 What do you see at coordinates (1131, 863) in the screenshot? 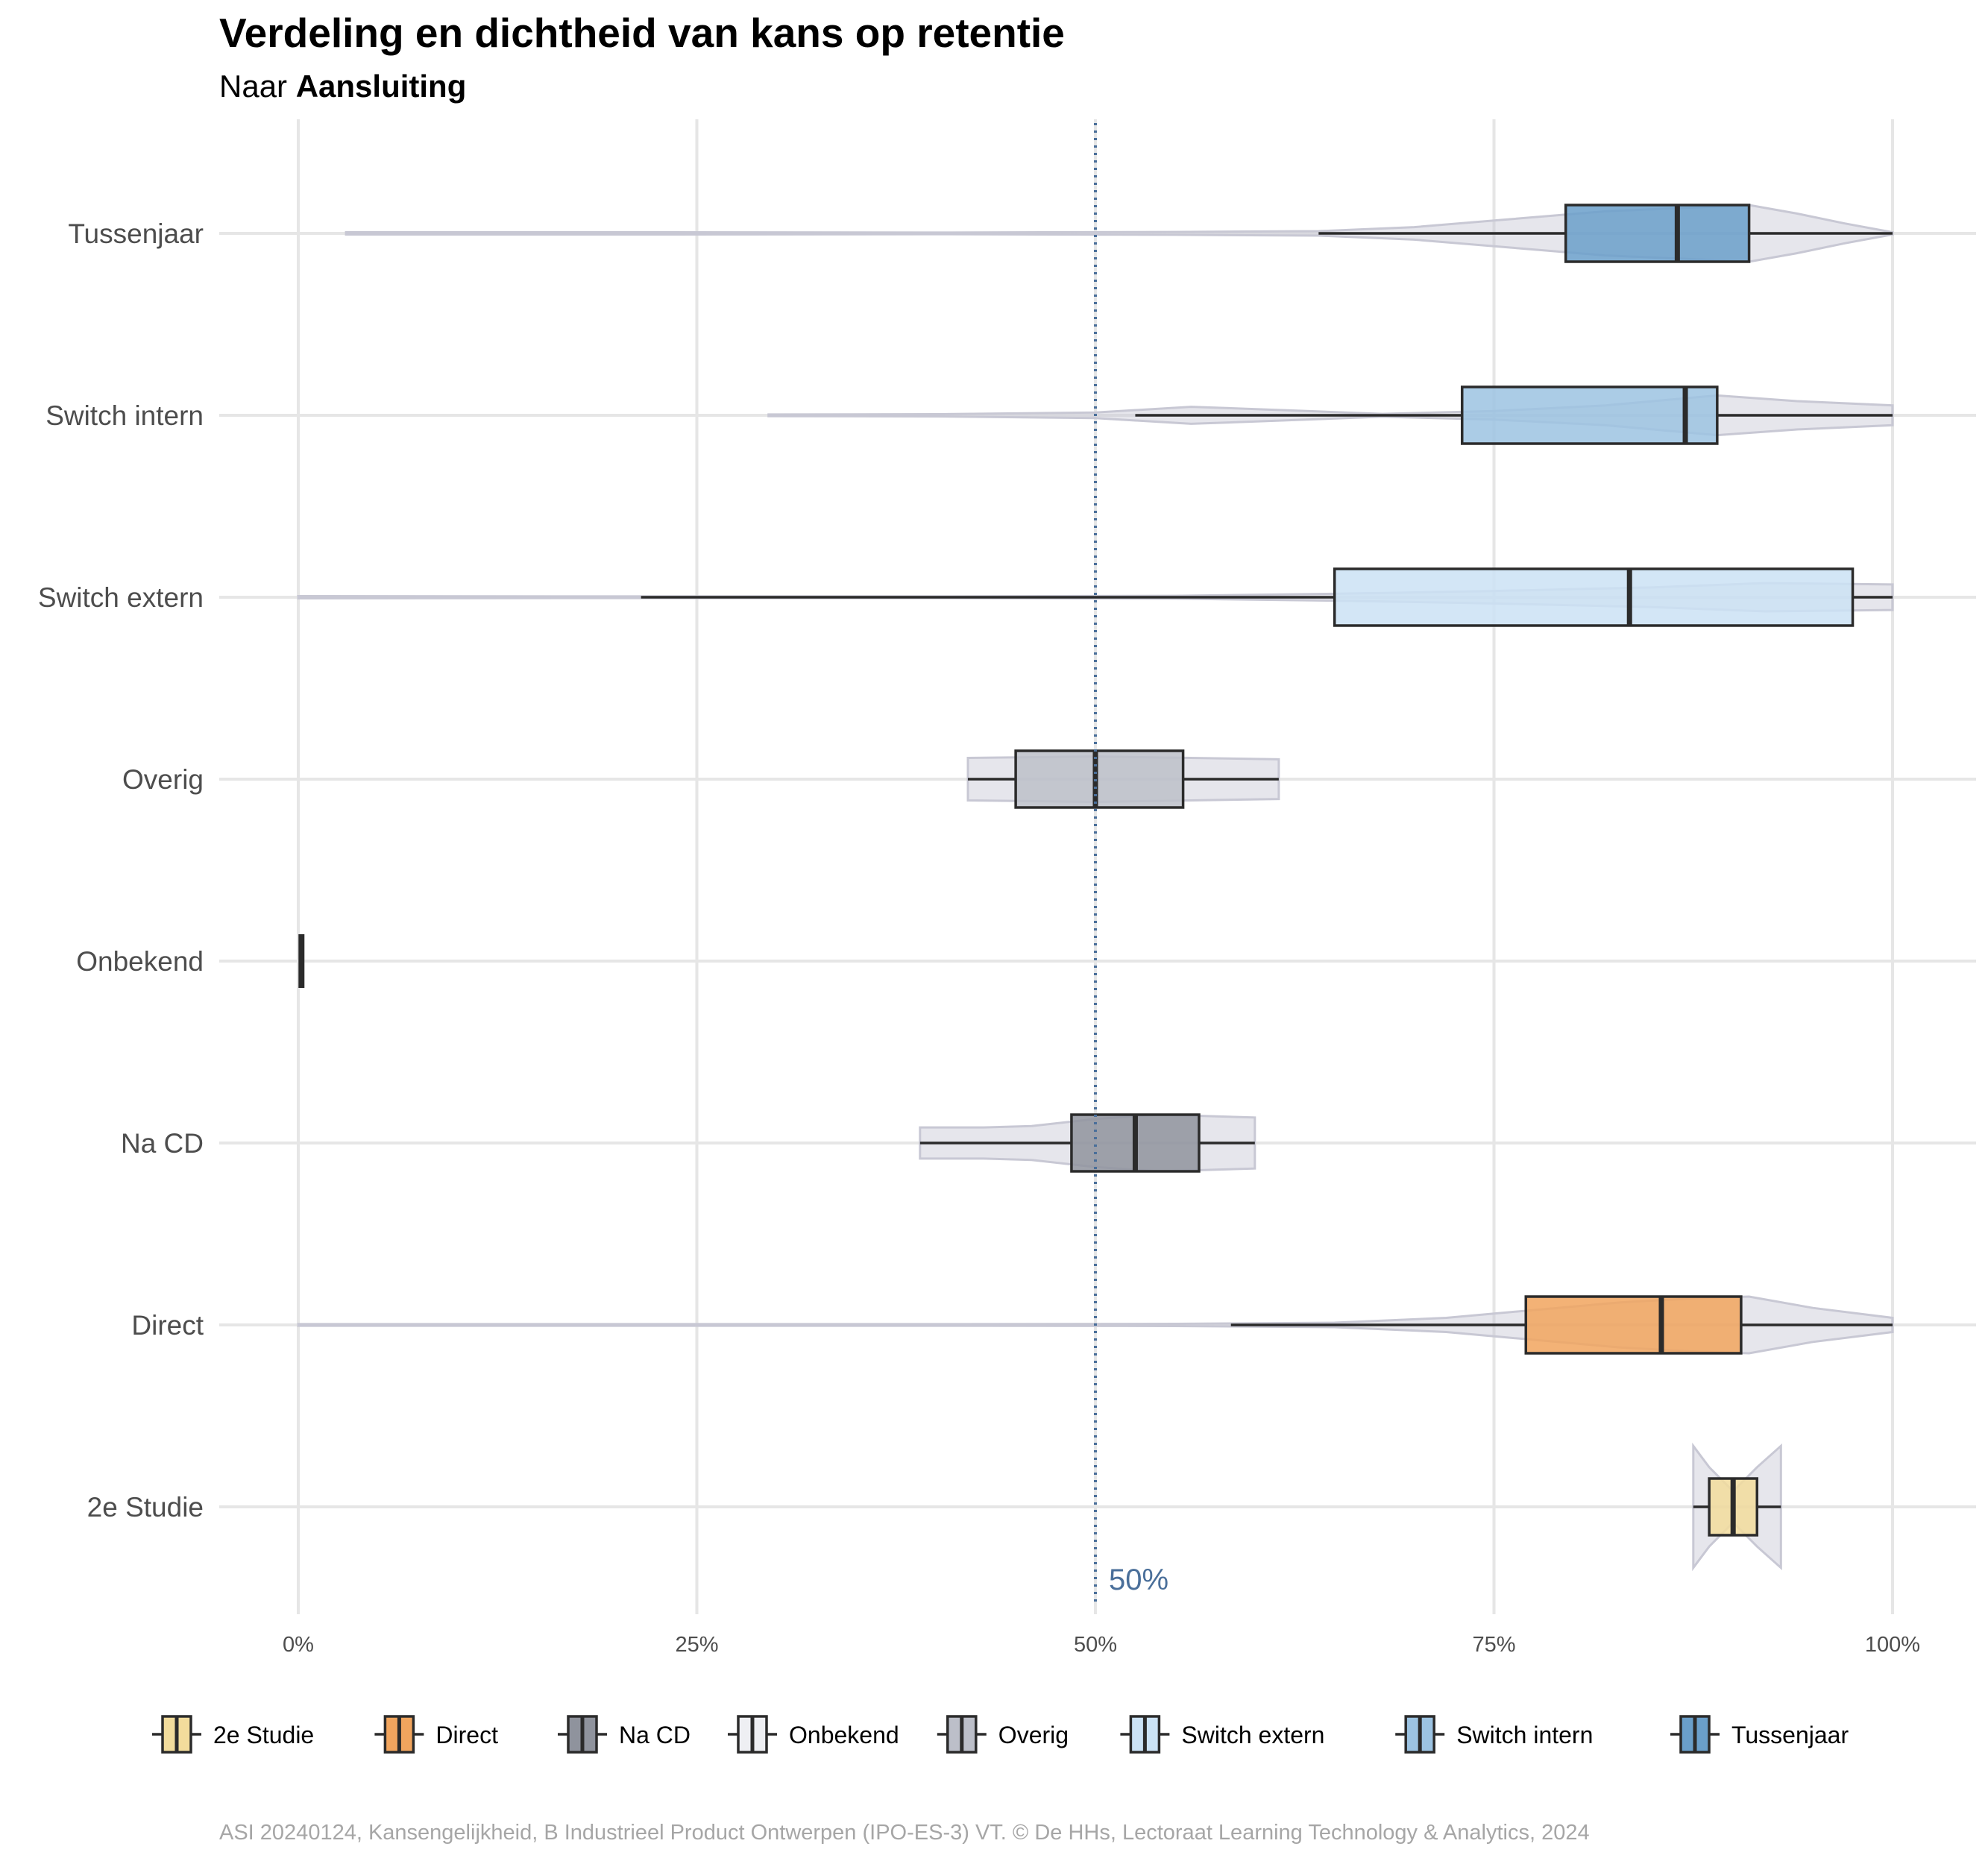
I see `reference-line: 50%` at bounding box center [1131, 863].